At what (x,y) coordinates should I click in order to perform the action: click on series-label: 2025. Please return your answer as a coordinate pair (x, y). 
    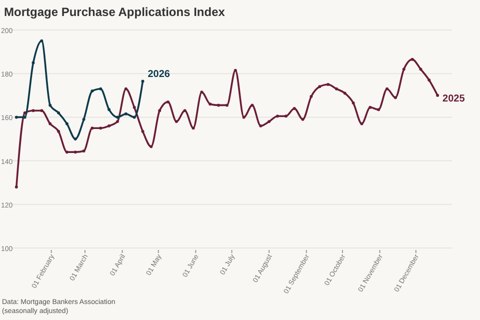
    Looking at the image, I should click on (454, 98).